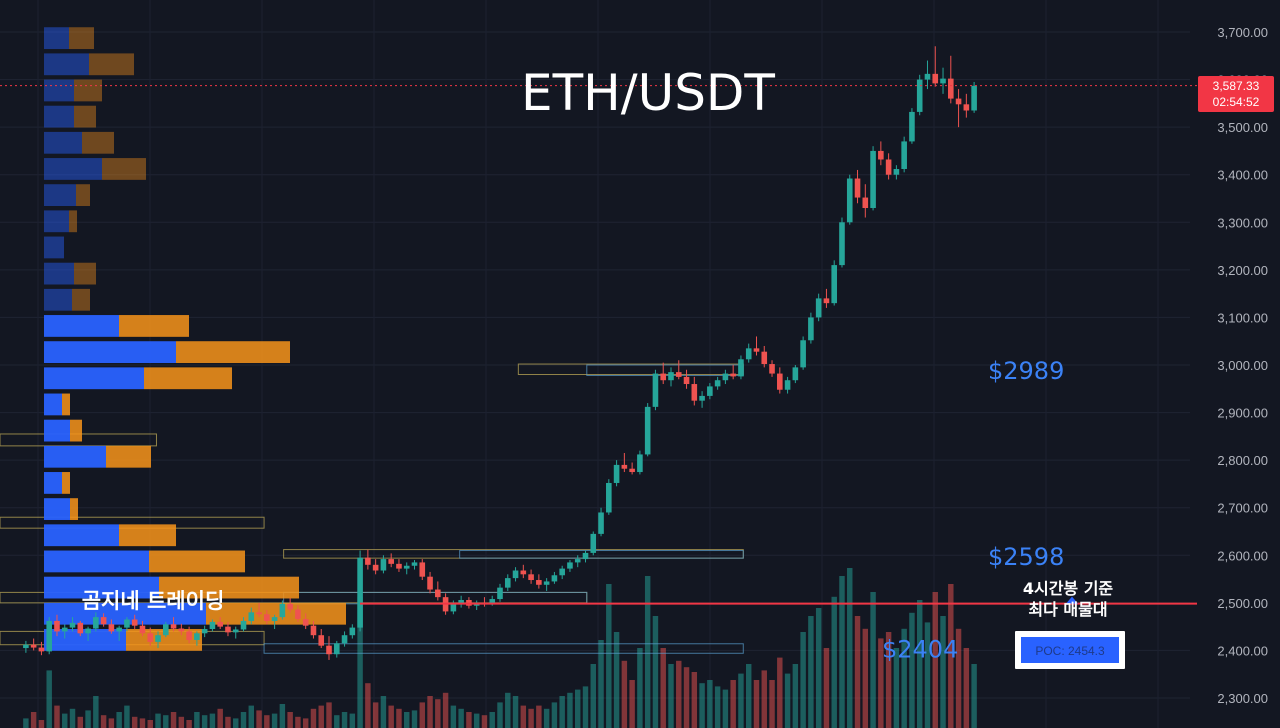 Image resolution: width=1280 pixels, height=728 pixels. Describe the element at coordinates (1242, 127) in the screenshot. I see `y-tick-label: 3,500.00` at that location.